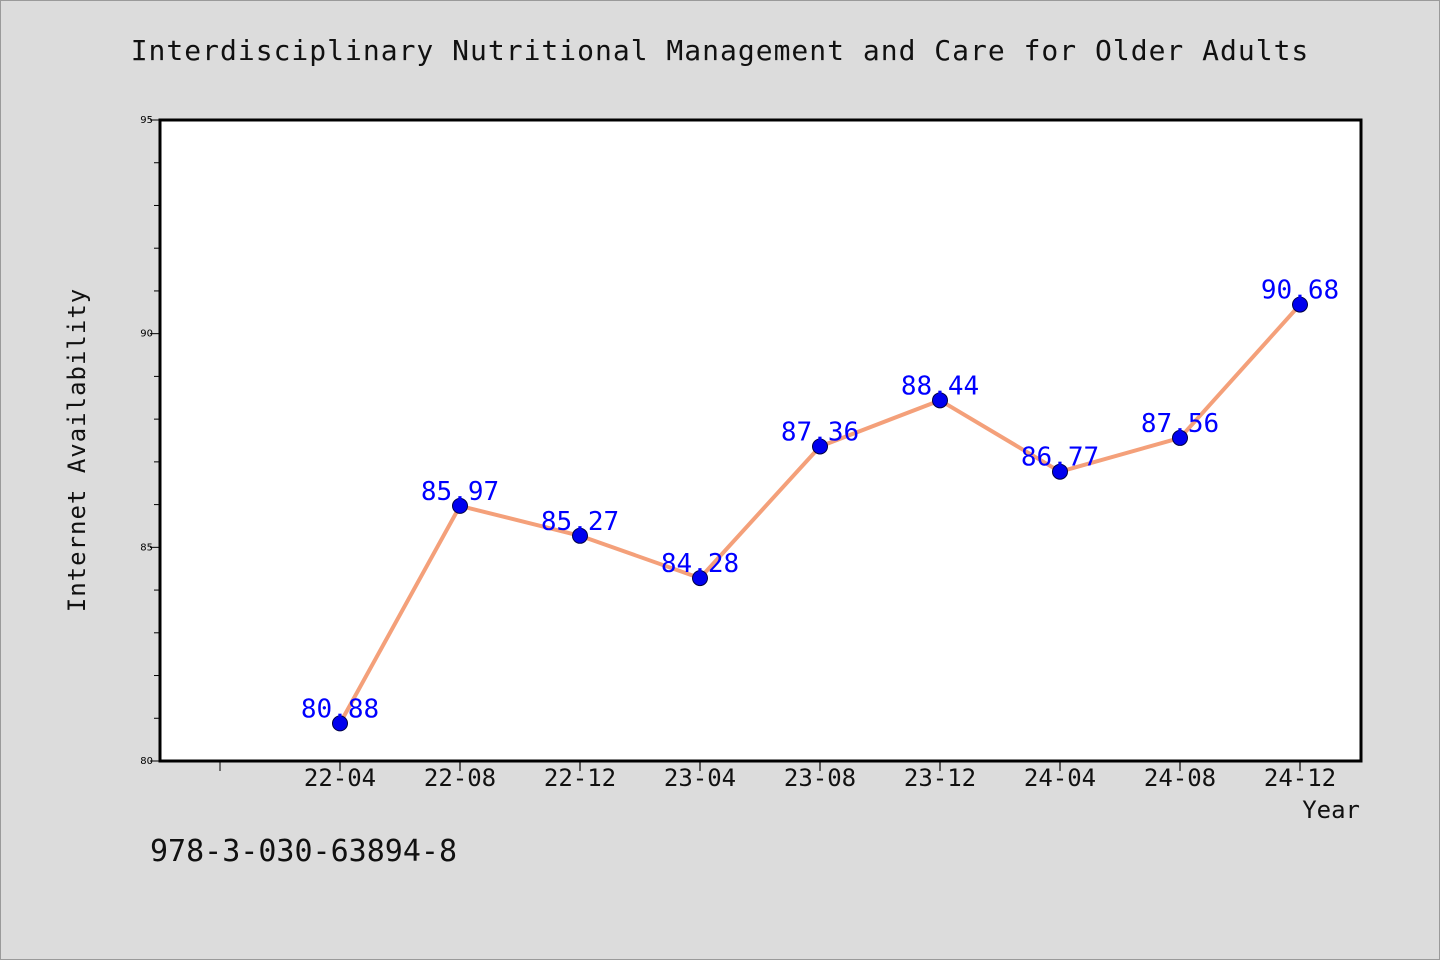 Image resolution: width=1440 pixels, height=960 pixels. I want to click on x-axis-label: Year, so click(1331, 810).